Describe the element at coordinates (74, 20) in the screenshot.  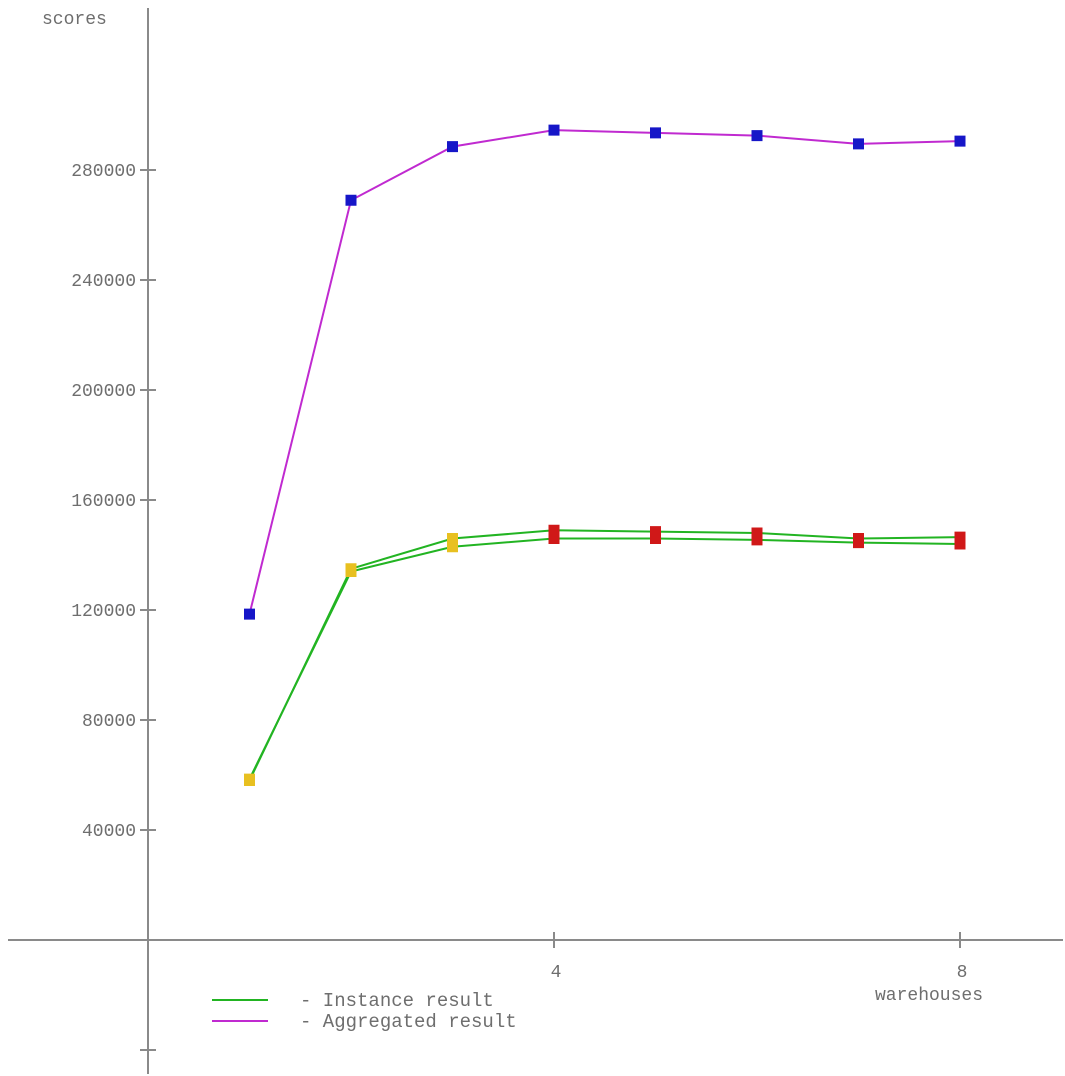
I see `y-axis-title: scores` at that location.